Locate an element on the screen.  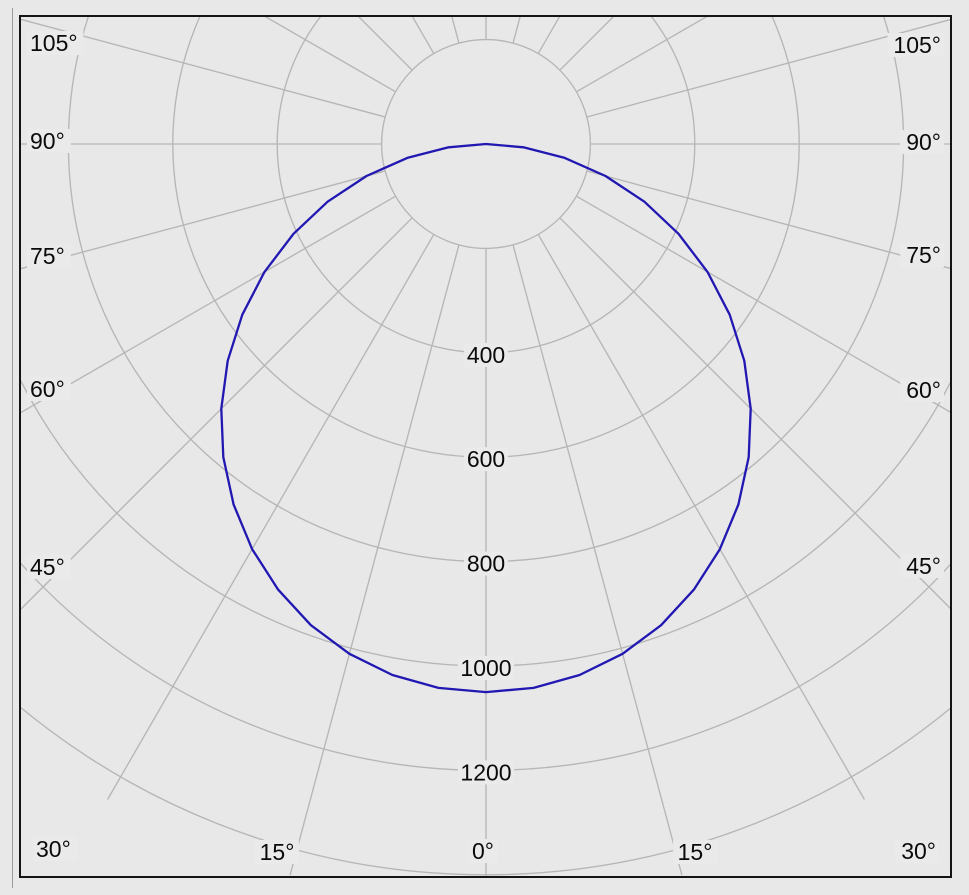
ring-label: 600 is located at coordinates (486, 459).